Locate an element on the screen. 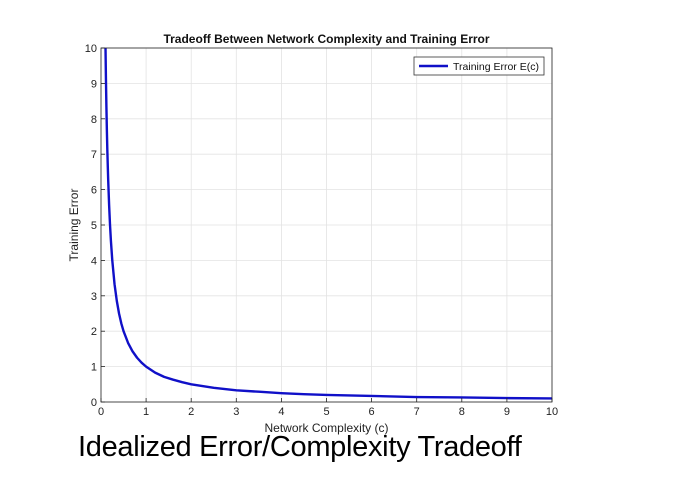 The width and height of the screenshot is (674, 498). x-tick-label: 6 is located at coordinates (372, 412).